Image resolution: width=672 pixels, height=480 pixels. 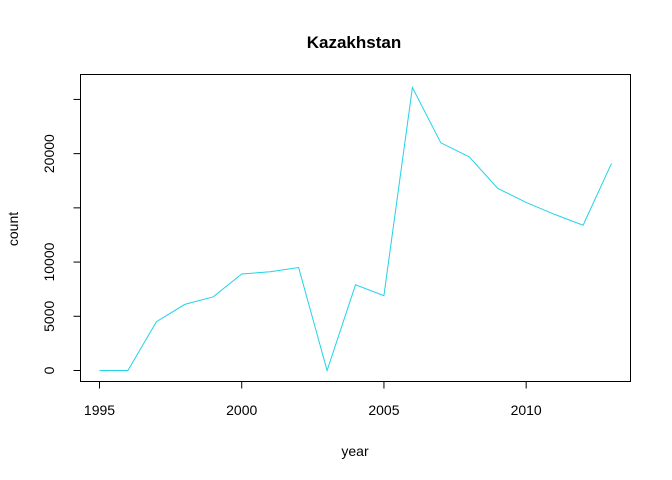 What do you see at coordinates (526, 410) in the screenshot?
I see `x-tick-label: 2010` at bounding box center [526, 410].